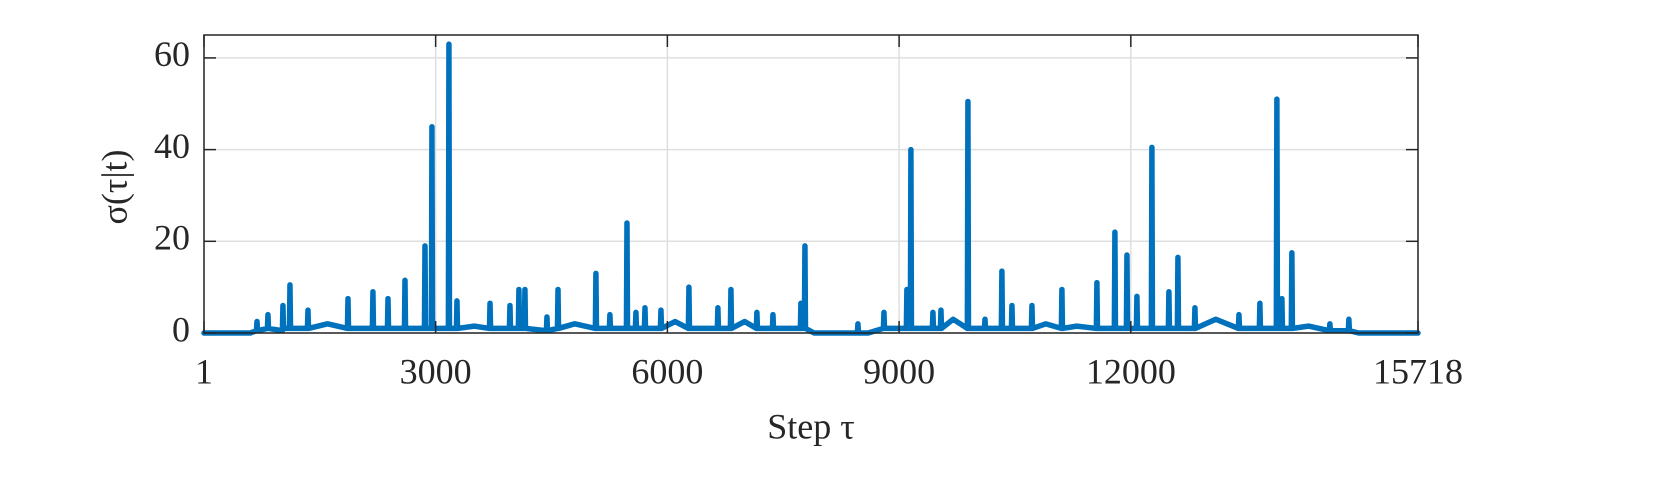 This screenshot has height=485, width=1661. Describe the element at coordinates (172, 238) in the screenshot. I see `y-tick-label: 20` at that location.